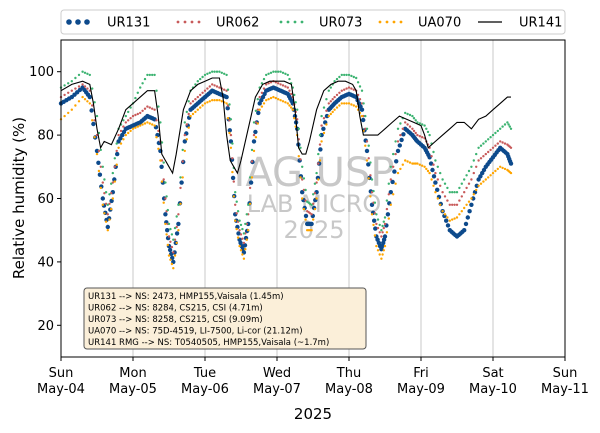  I want to click on legend-frame, so click(313, 22).